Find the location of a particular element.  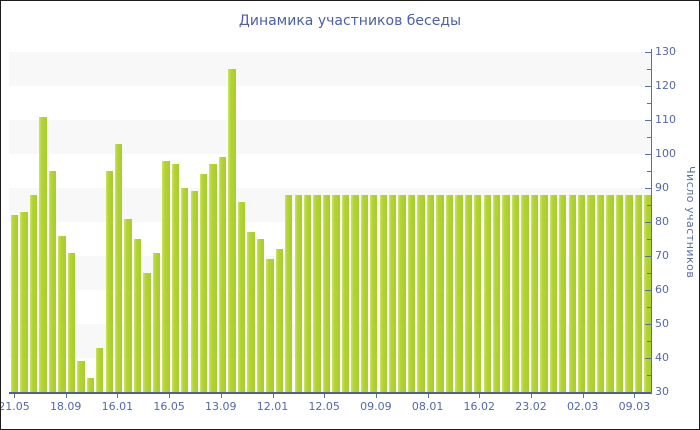

y-tick-label: 110 is located at coordinates (665, 119).